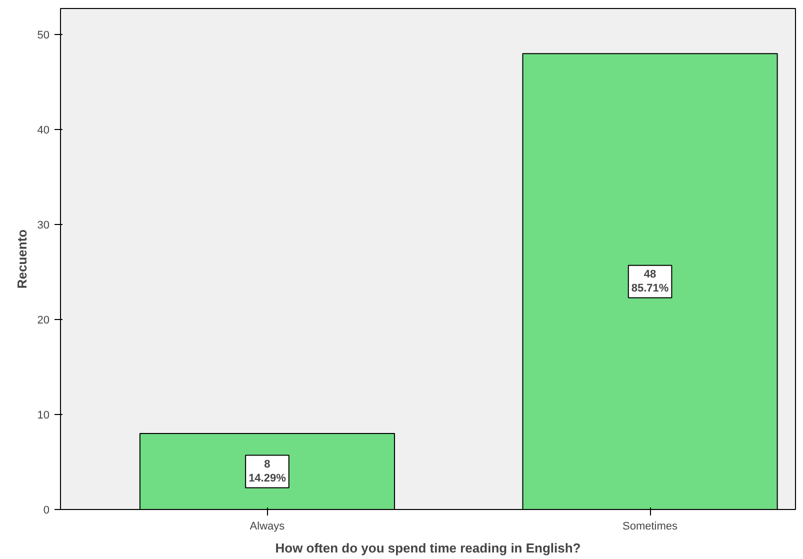 The image size is (803, 559). I want to click on y-tick-label: 50, so click(43, 36).